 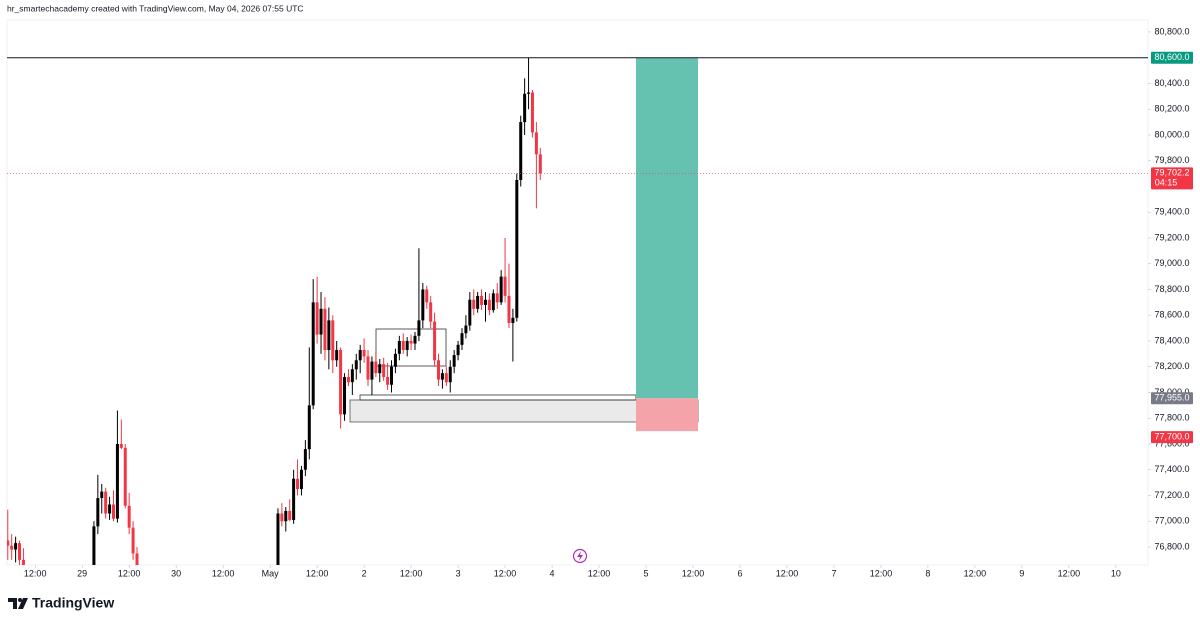 I want to click on y-tick-label: 79,200.0, so click(x=1171, y=237).